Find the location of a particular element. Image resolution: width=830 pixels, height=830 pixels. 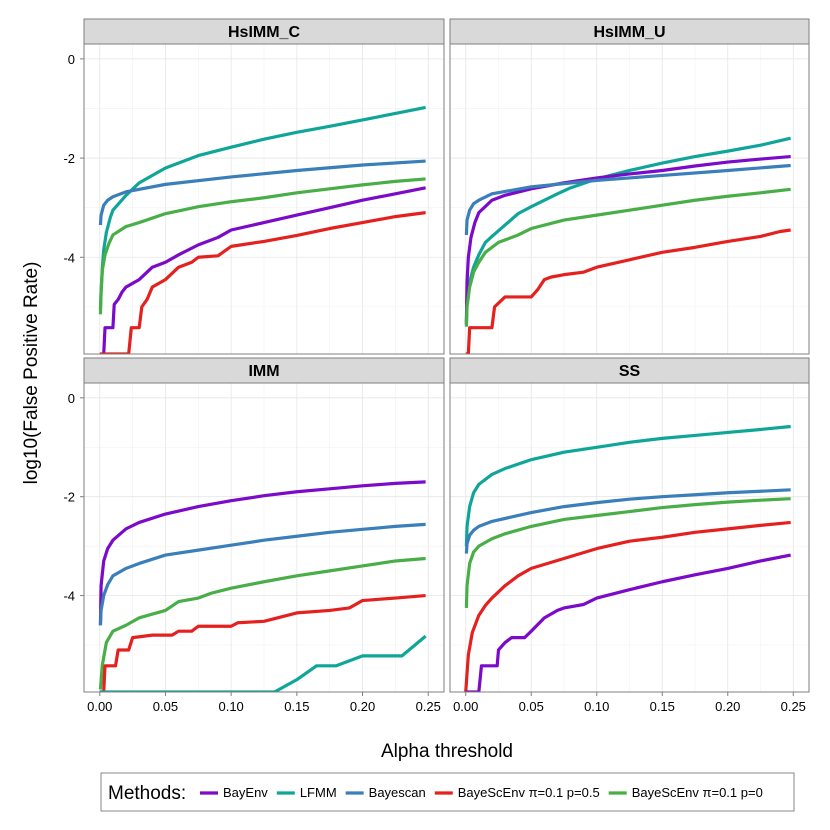

legend-label: Bayescan is located at coordinates (397, 792).